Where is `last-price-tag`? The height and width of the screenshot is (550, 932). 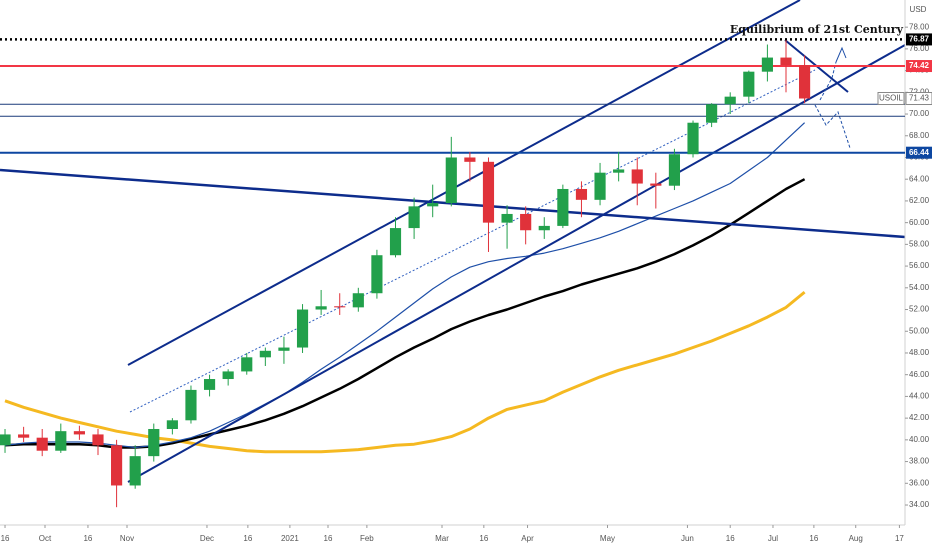 last-price-tag is located at coordinates (918, 99).